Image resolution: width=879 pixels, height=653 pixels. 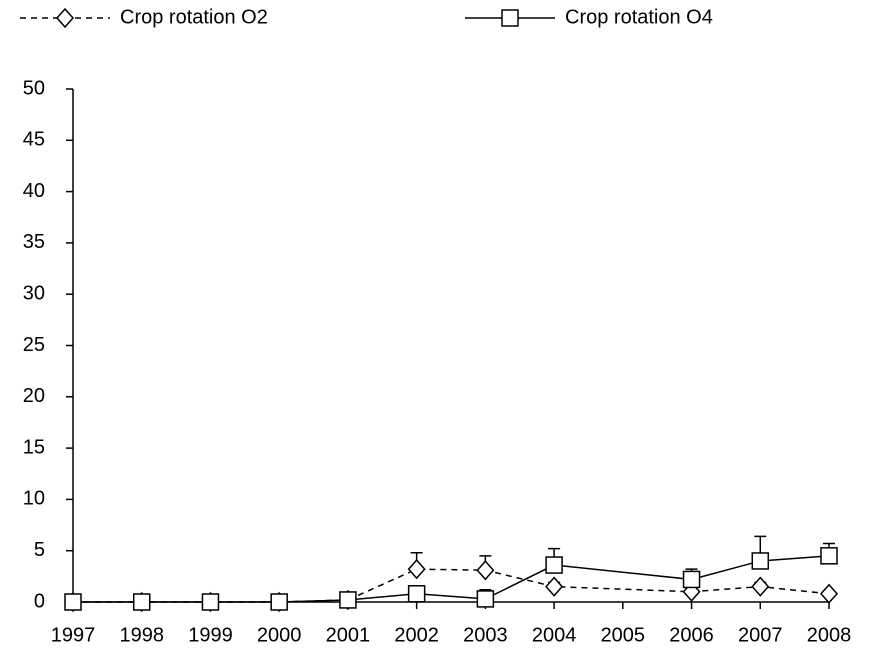 What do you see at coordinates (829, 635) in the screenshot?
I see `x-tick-label: 2008` at bounding box center [829, 635].